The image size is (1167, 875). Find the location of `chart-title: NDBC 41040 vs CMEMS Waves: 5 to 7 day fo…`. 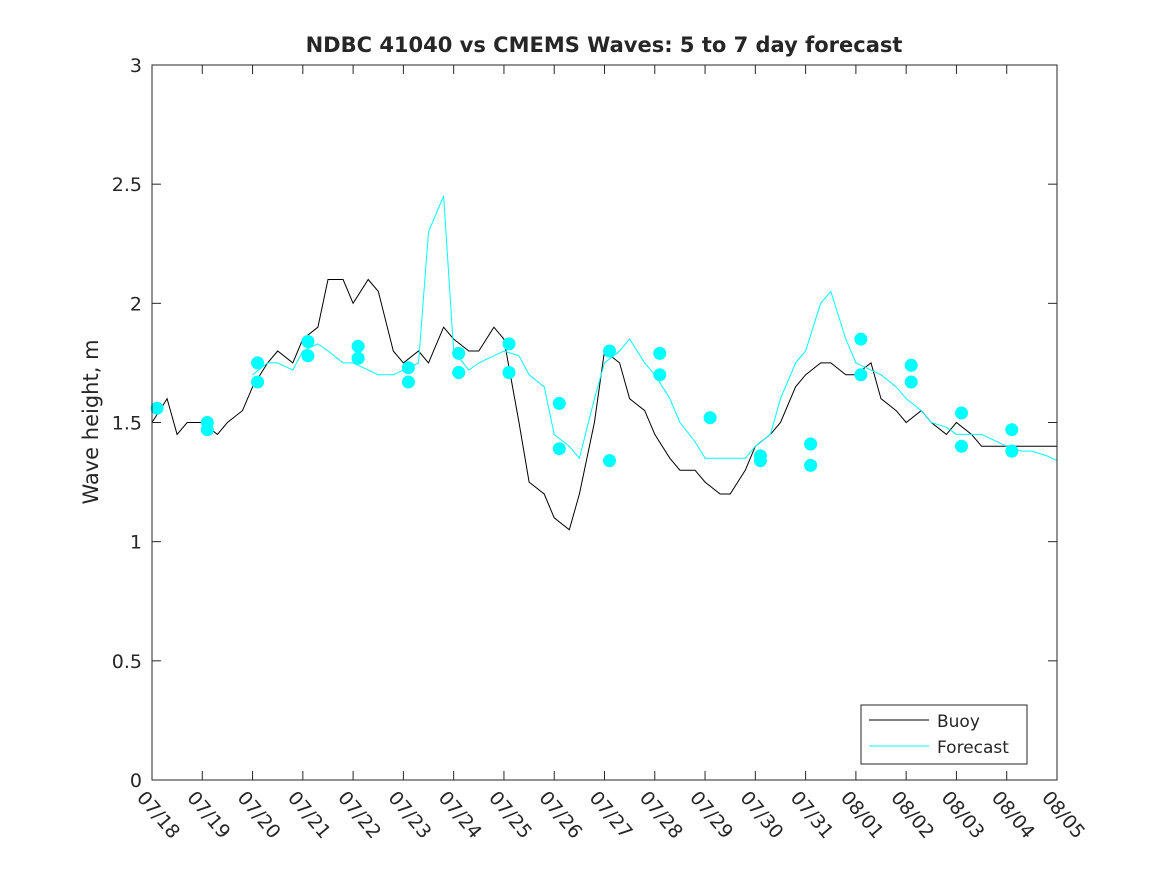

chart-title: NDBC 41040 vs CMEMS Waves: 5 to 7 day fo… is located at coordinates (604, 45).